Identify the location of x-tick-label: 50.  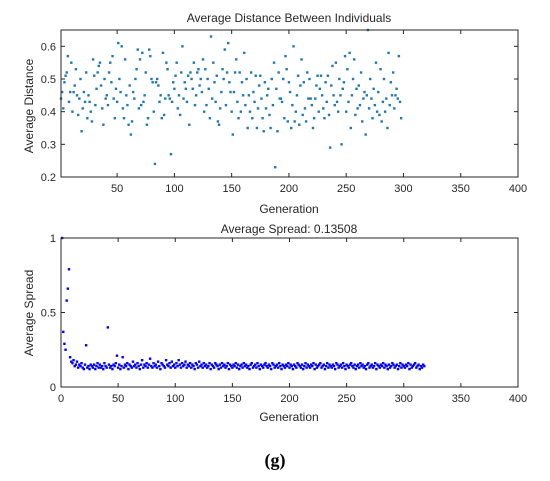
(117, 189).